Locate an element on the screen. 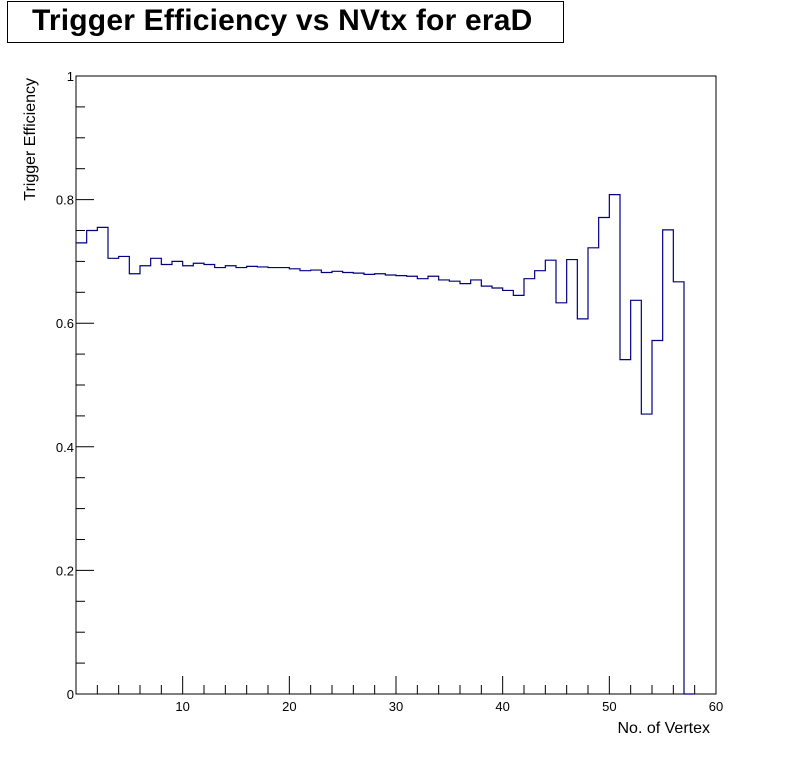  x-tick-label: 30 is located at coordinates (396, 706).